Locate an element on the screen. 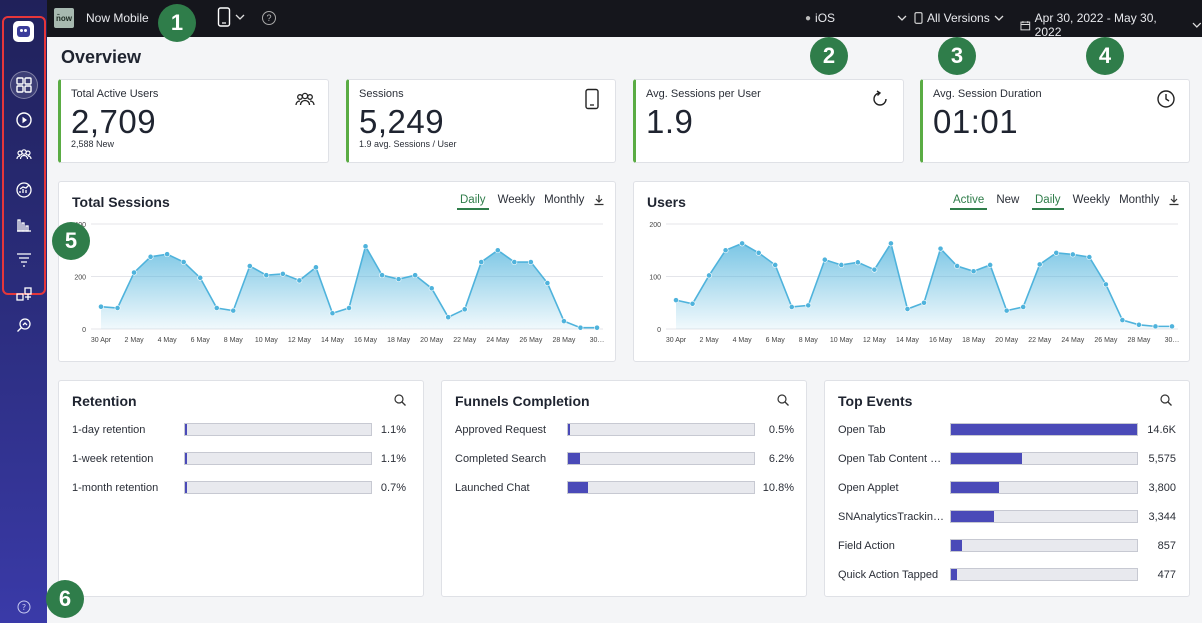 The width and height of the screenshot is (1202, 623). sidebar-item-analytics is located at coordinates (24, 190).